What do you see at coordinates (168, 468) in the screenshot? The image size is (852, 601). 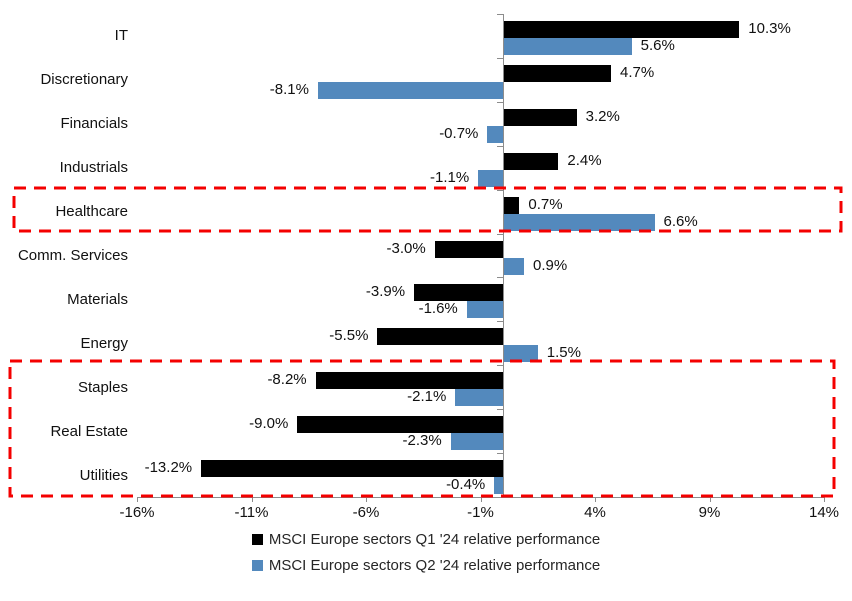 I see `bar-value-label: -13.2%` at bounding box center [168, 468].